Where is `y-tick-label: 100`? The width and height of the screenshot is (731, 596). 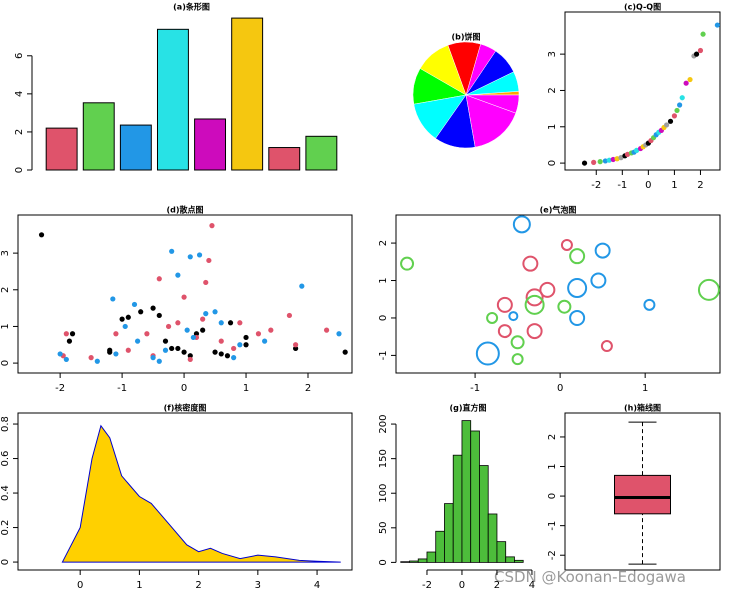 y-tick-label: 100 is located at coordinates (383, 493).